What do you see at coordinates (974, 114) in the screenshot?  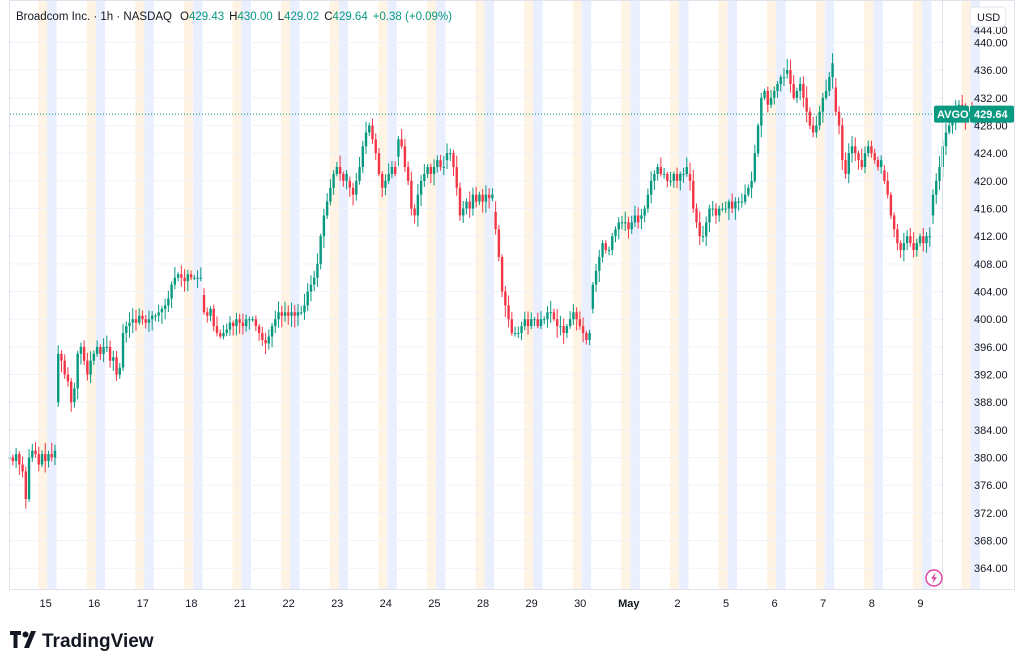 I see `last-price-tags: AVGO 429.64` at bounding box center [974, 114].